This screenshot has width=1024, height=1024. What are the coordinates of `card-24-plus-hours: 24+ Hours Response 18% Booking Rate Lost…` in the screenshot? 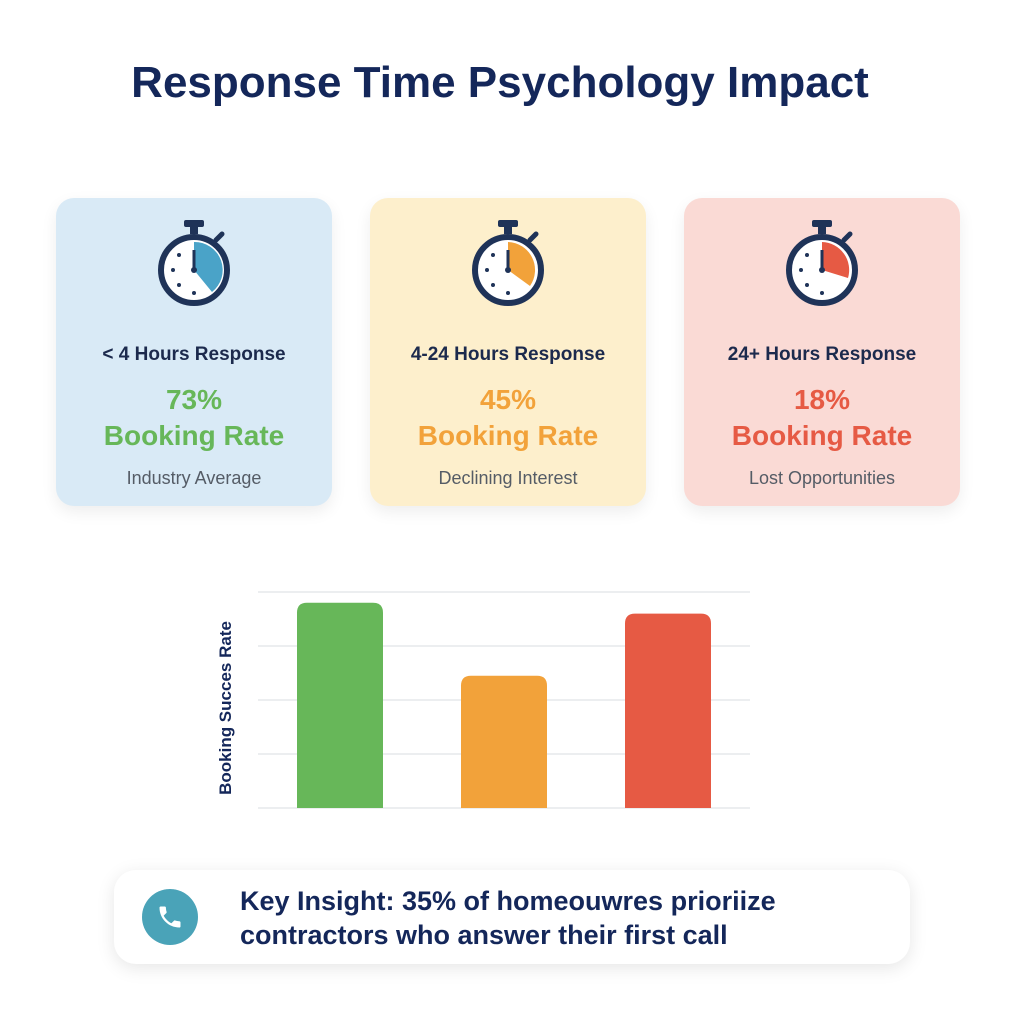 It's located at (822, 352).